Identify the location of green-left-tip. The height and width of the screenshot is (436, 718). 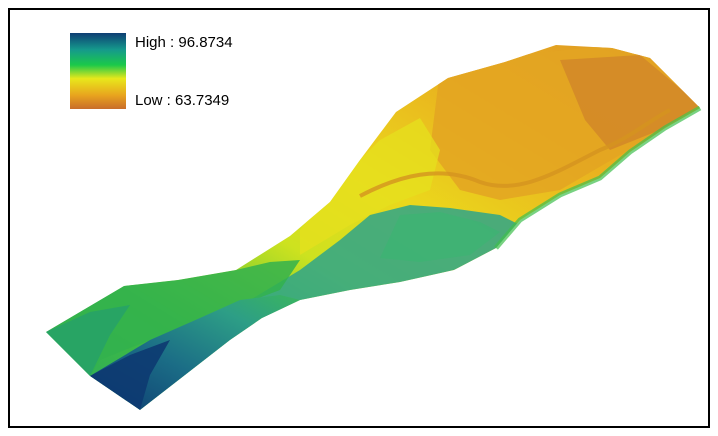
(88, 340).